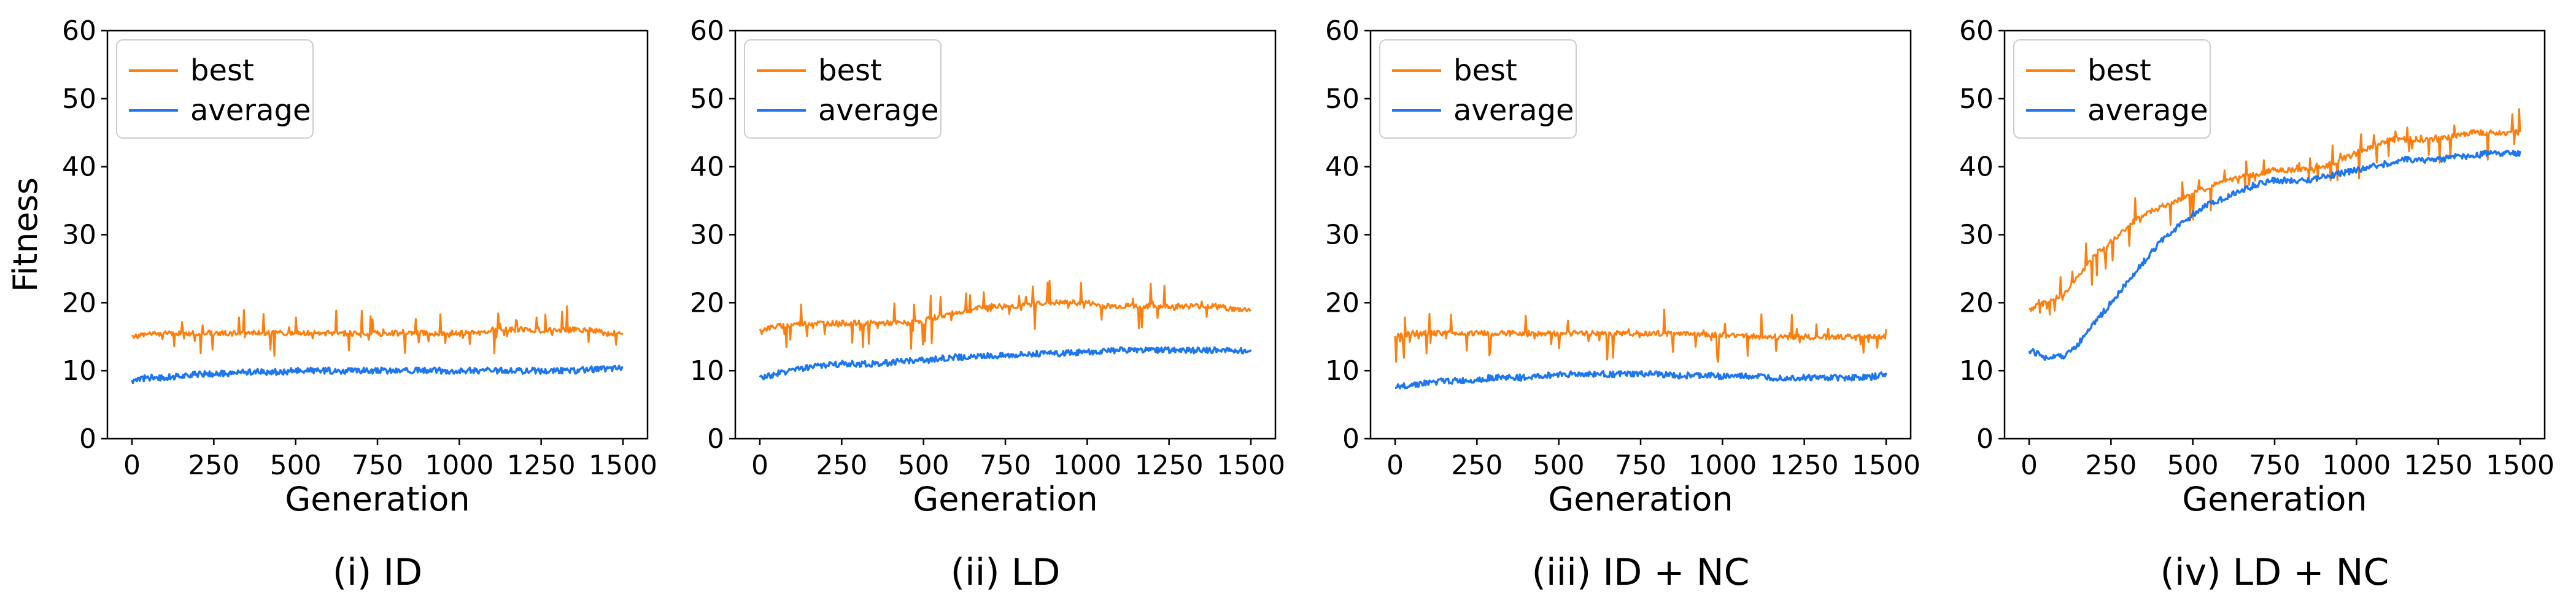  I want to click on y-axis-label: Fitness, so click(25, 235).